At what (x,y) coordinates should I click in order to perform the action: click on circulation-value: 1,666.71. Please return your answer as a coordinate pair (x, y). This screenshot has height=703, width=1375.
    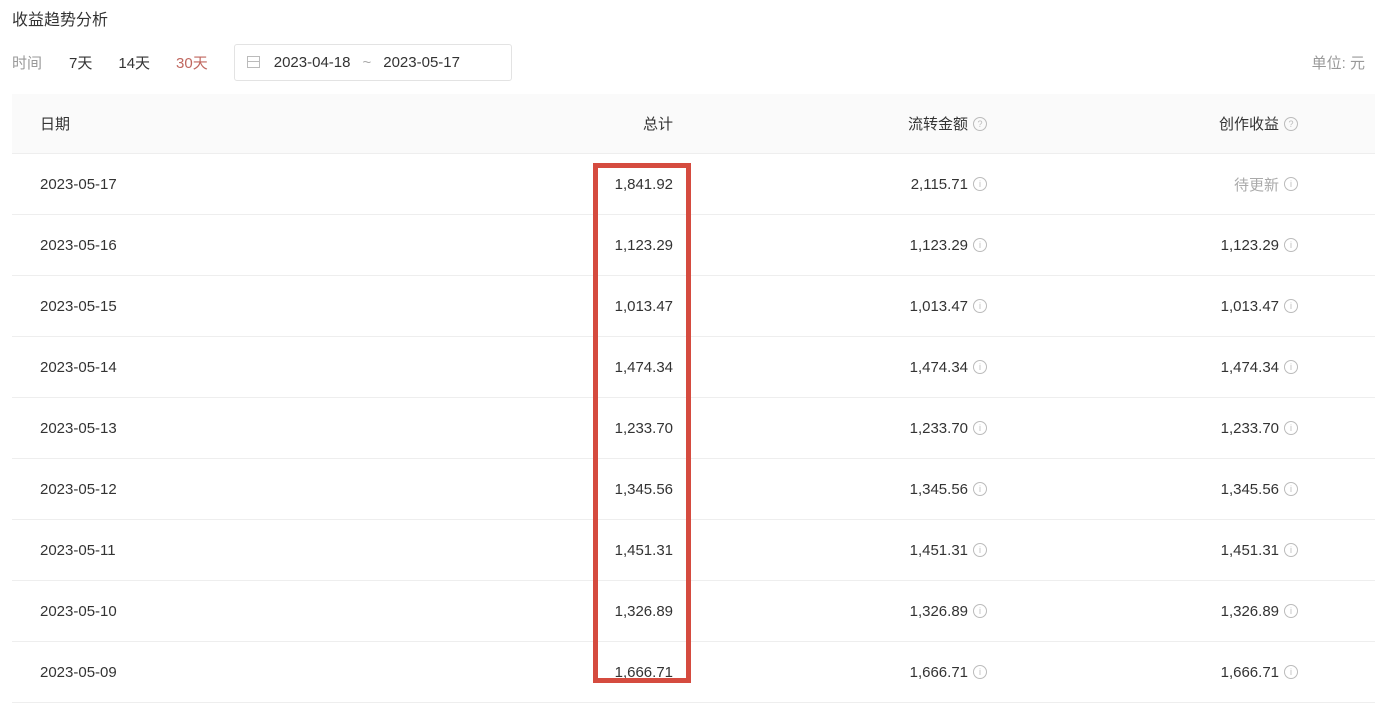
    Looking at the image, I should click on (938, 672).